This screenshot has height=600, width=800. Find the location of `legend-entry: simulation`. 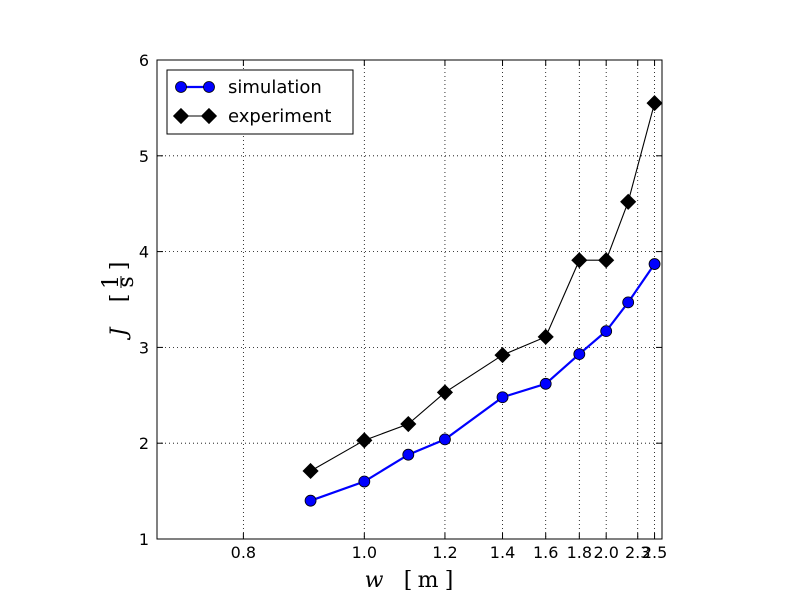

legend-entry: simulation is located at coordinates (248, 87).